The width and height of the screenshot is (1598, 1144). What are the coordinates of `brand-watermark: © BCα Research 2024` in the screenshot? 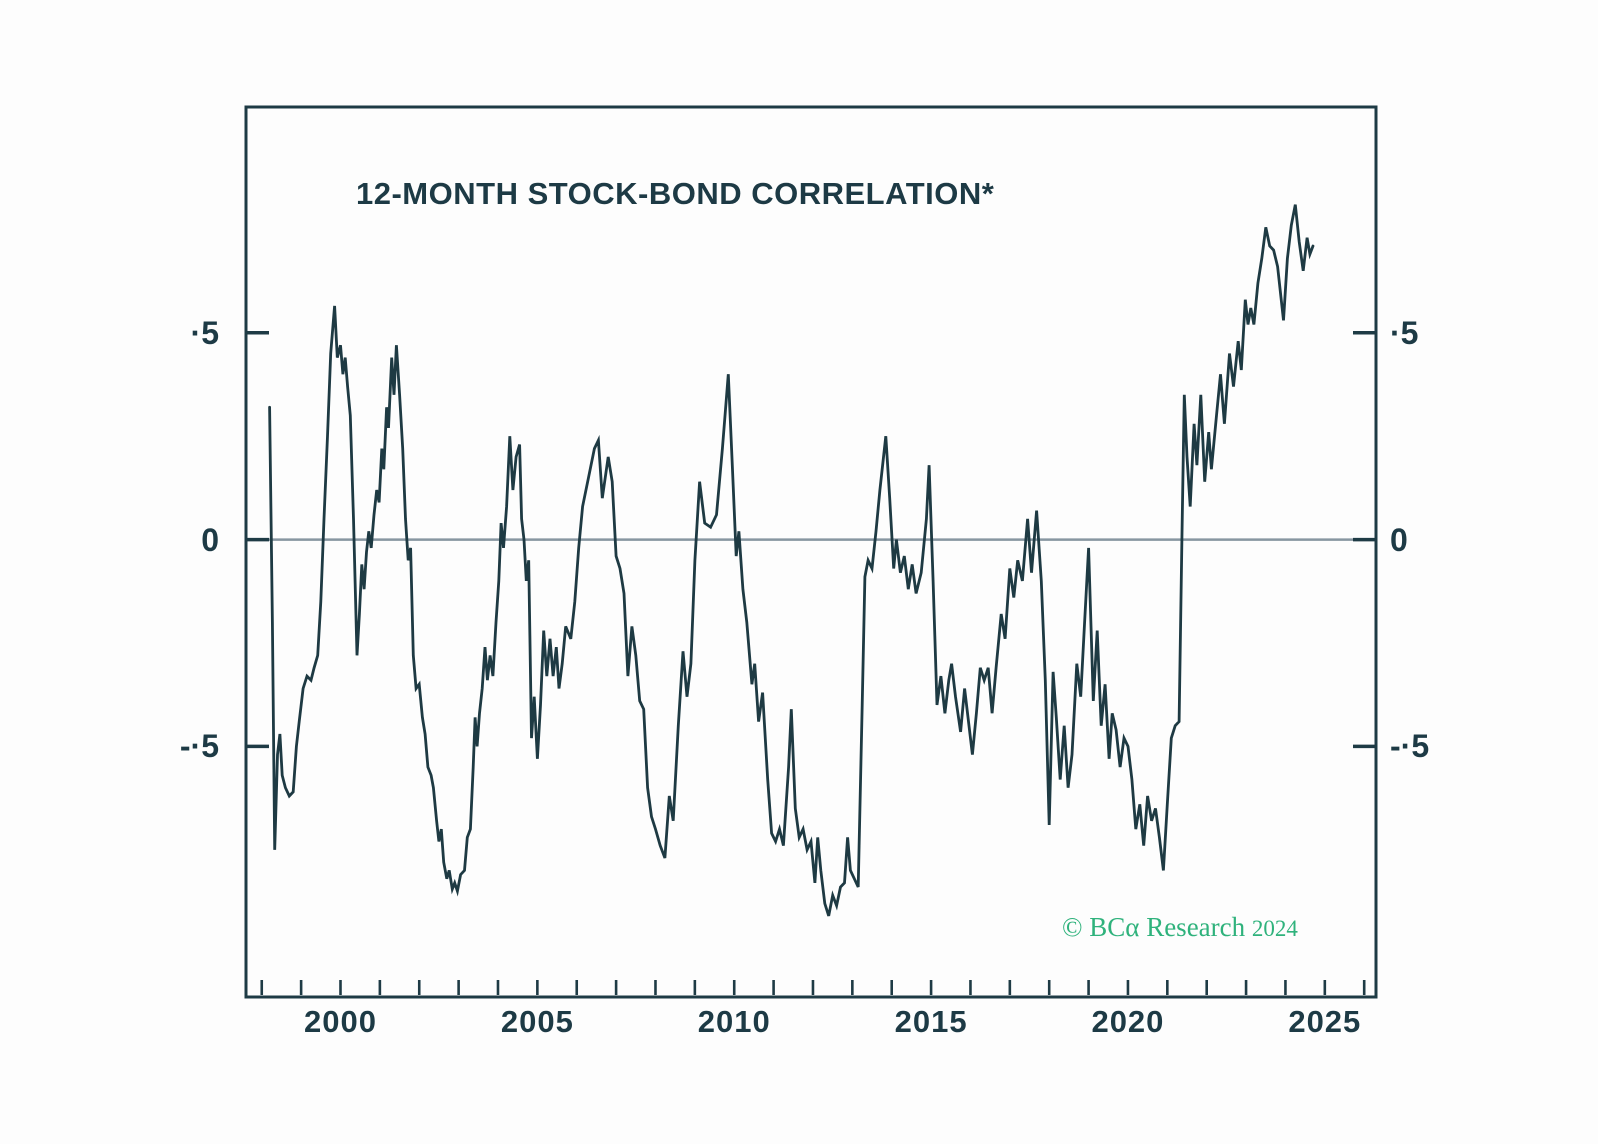 It's located at (1180, 927).